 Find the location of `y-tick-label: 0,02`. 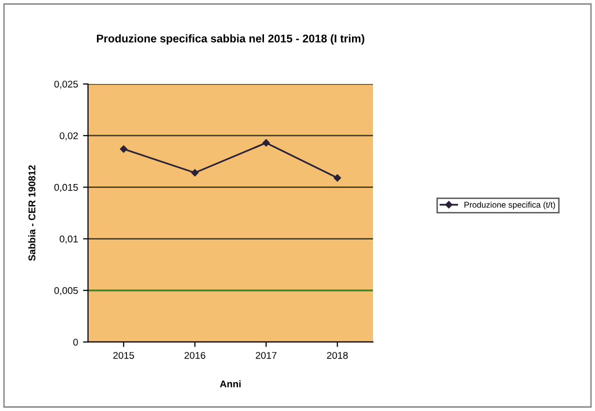

y-tick-label: 0,02 is located at coordinates (69, 136).